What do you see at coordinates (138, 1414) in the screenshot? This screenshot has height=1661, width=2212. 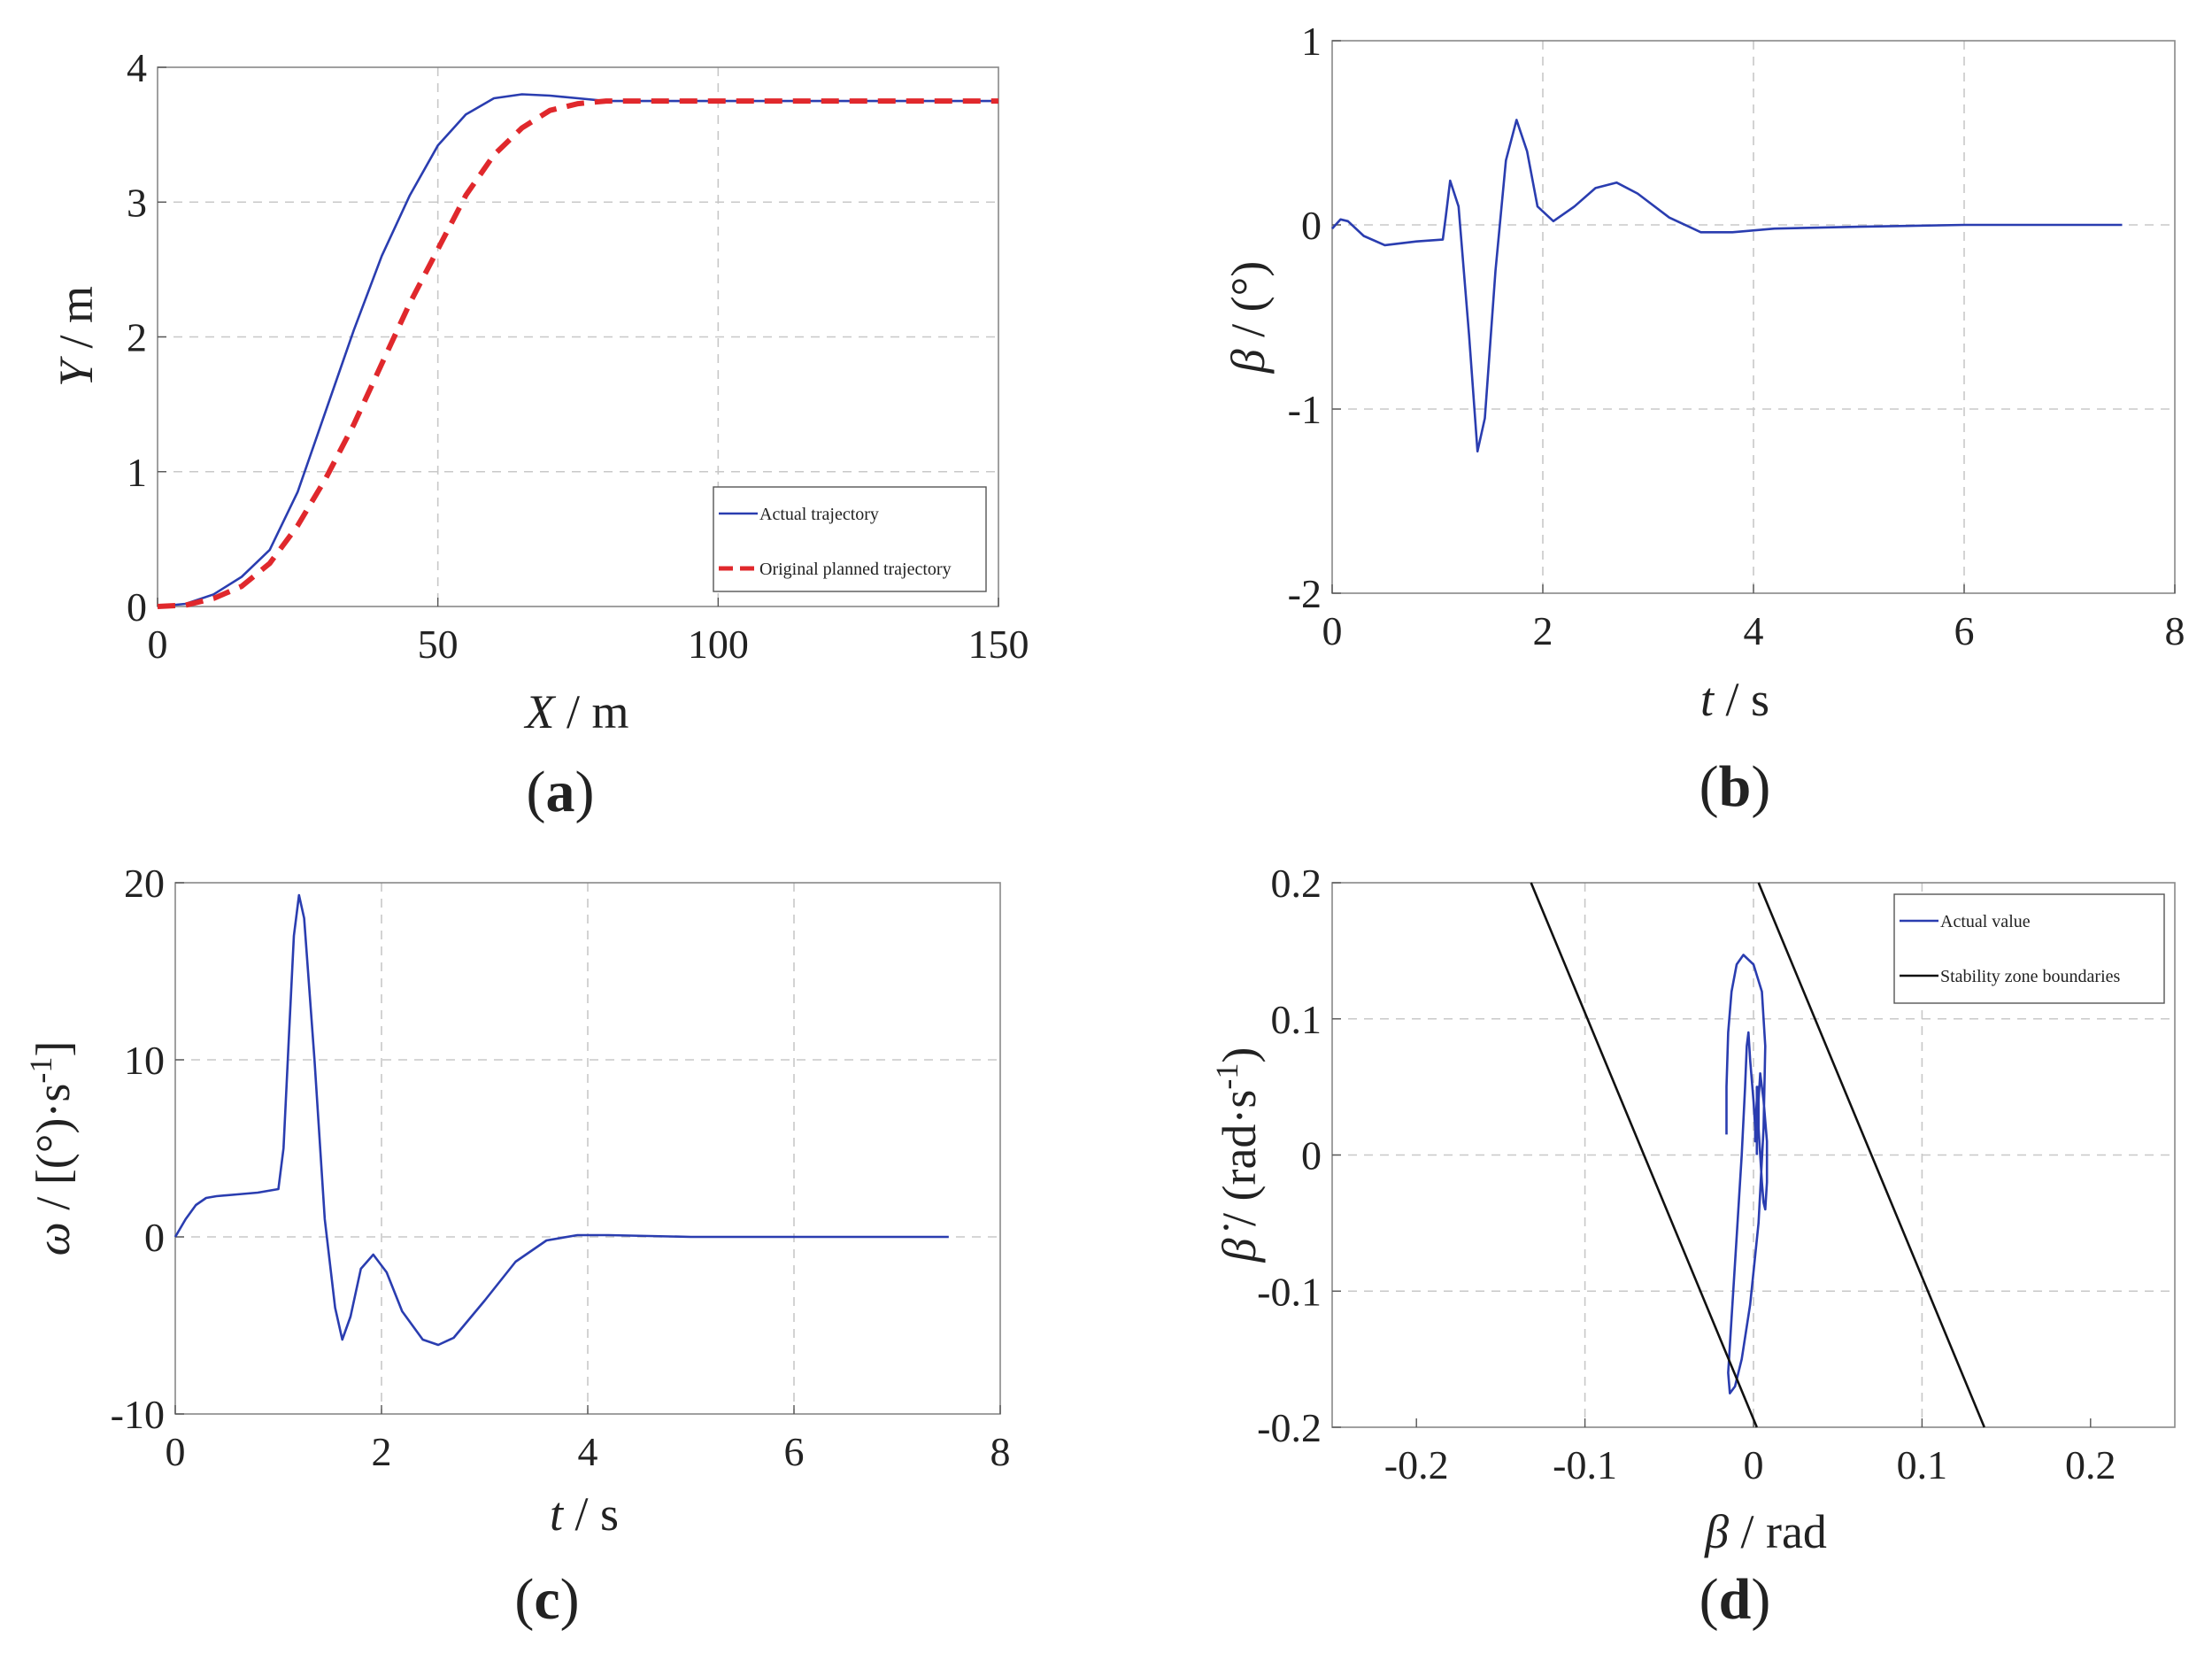 I see `y-tick-label: -10` at bounding box center [138, 1414].